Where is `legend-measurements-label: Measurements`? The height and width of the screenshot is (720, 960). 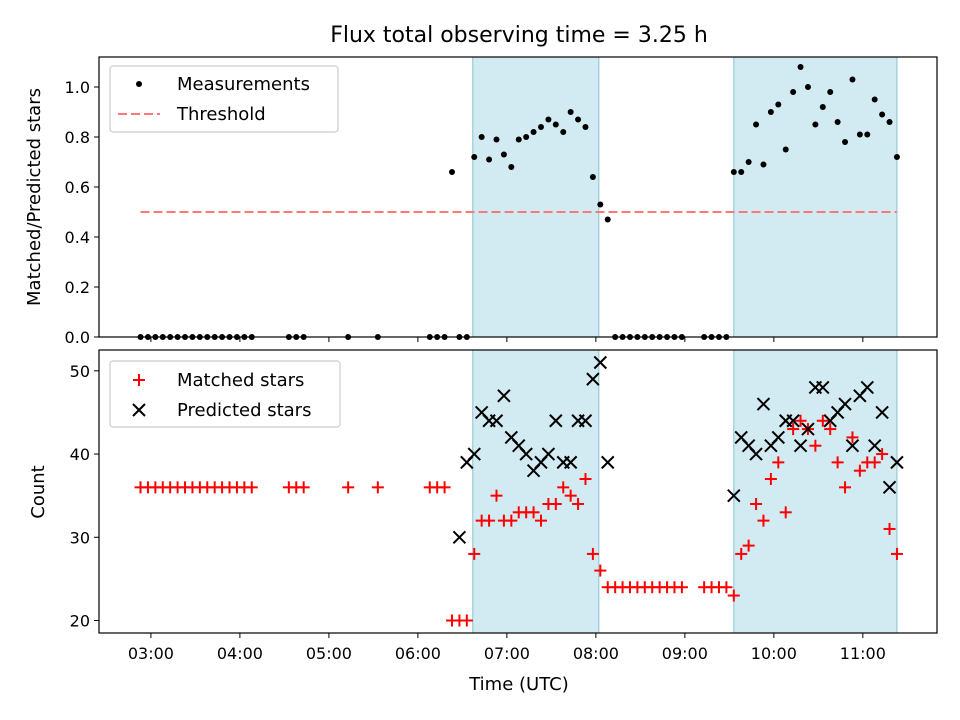
legend-measurements-label: Measurements is located at coordinates (243, 84).